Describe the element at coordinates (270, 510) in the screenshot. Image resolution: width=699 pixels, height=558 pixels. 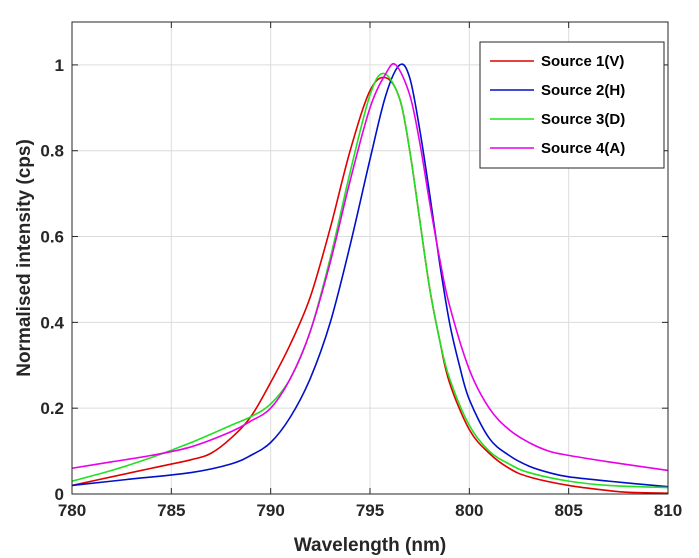
I see `x-tick-label: 790` at that location.